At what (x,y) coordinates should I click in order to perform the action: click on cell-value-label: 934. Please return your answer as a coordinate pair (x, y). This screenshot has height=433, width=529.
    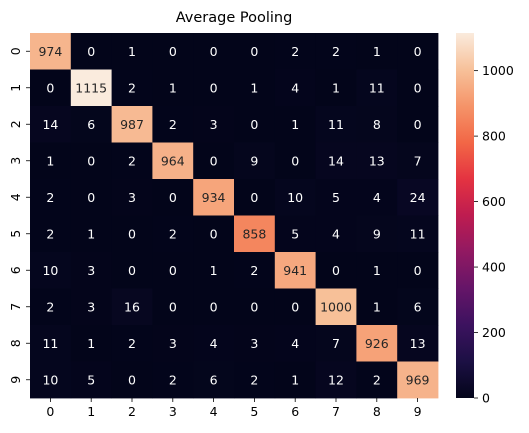
    Looking at the image, I should click on (214, 197).